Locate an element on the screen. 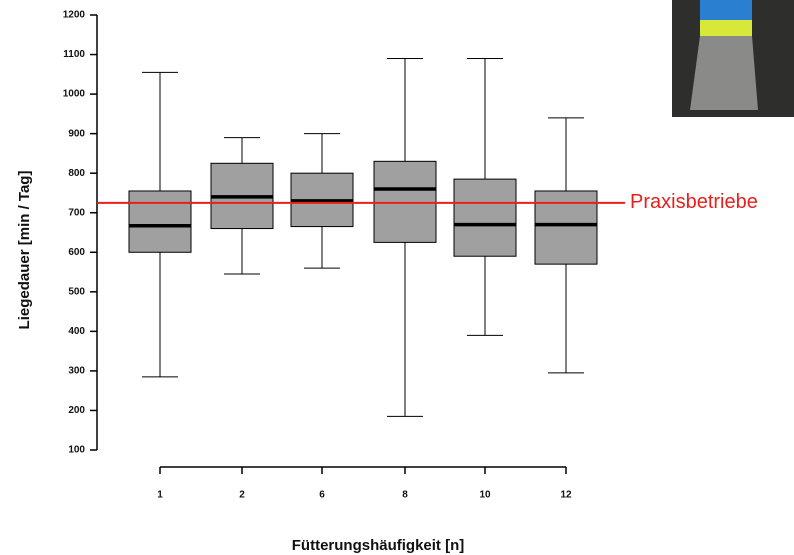 Image resolution: width=794 pixels, height=555 pixels. y-tick-label: 1200 is located at coordinates (74, 15).